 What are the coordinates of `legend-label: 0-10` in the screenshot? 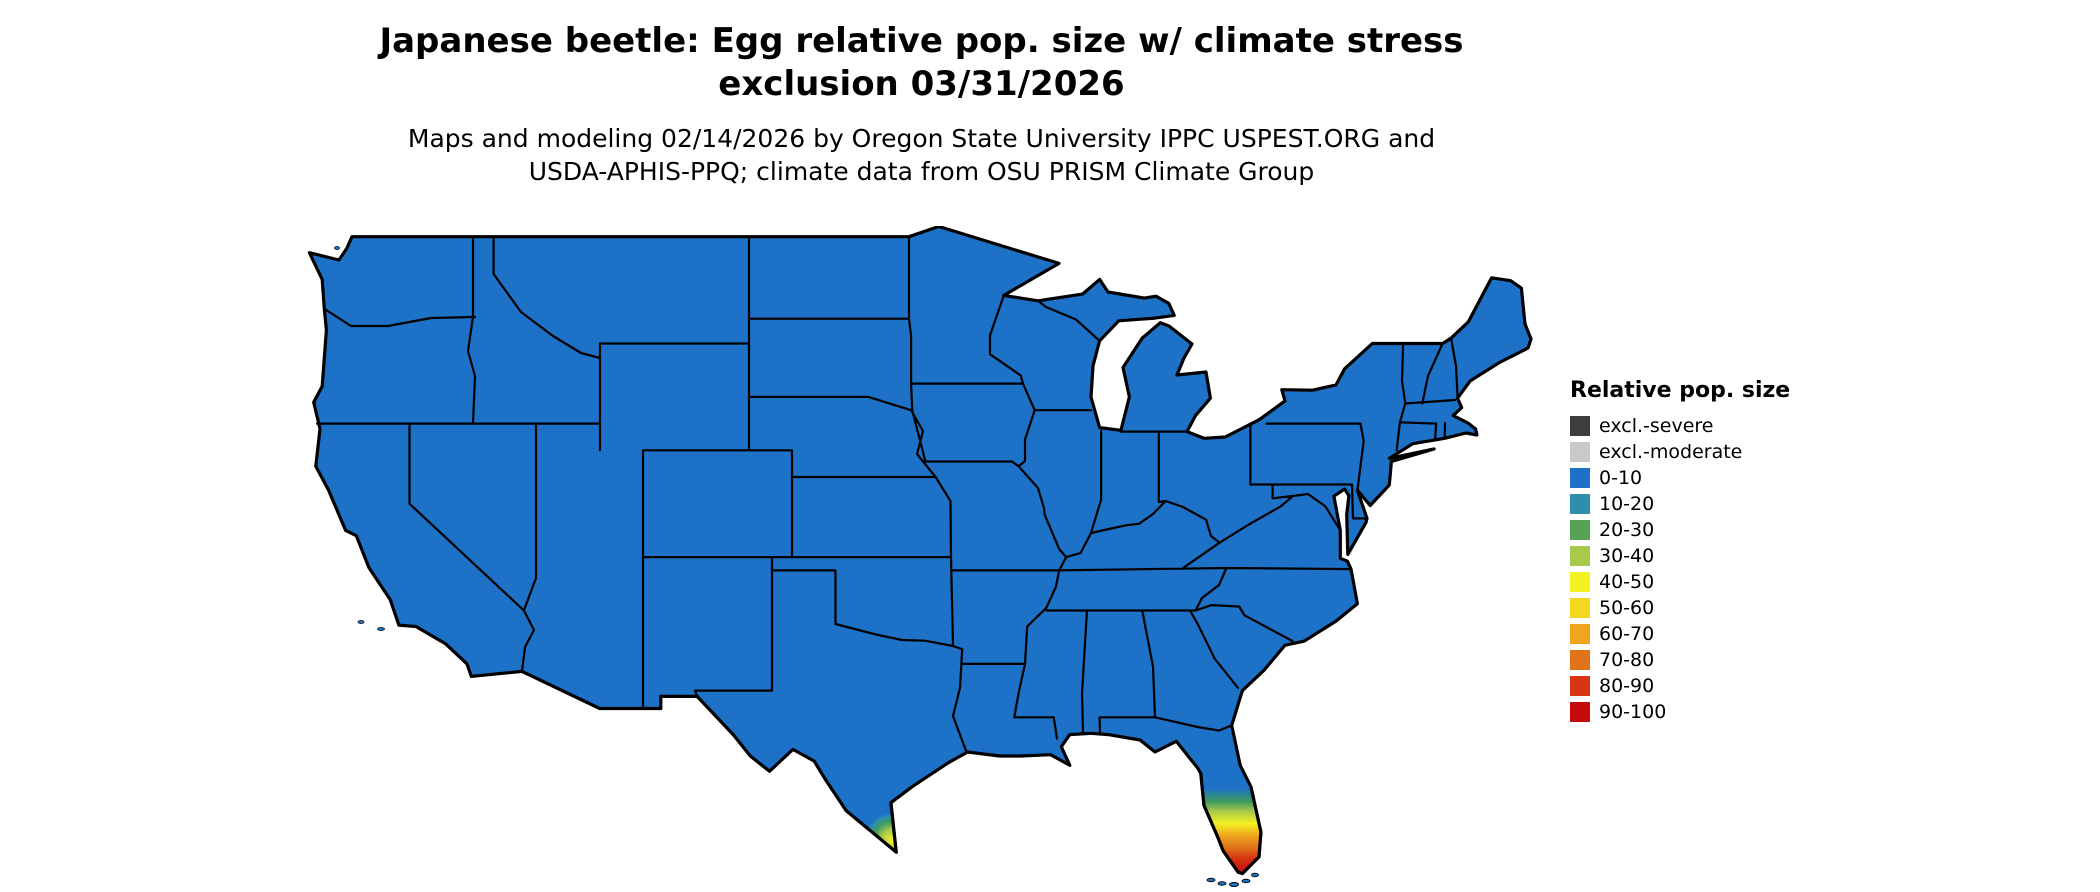 It's located at (1621, 477).